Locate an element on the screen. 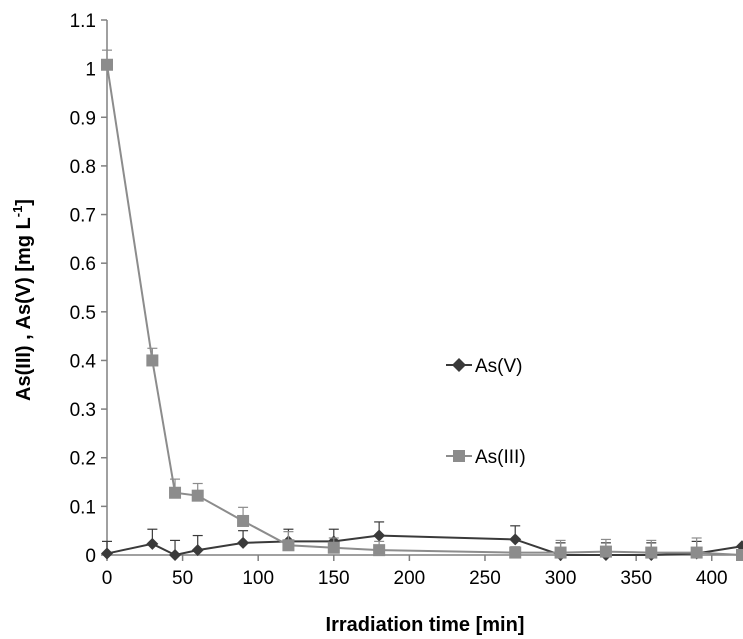 The height and width of the screenshot is (639, 743). y-tick-label: 0.1 is located at coordinates (83, 507).